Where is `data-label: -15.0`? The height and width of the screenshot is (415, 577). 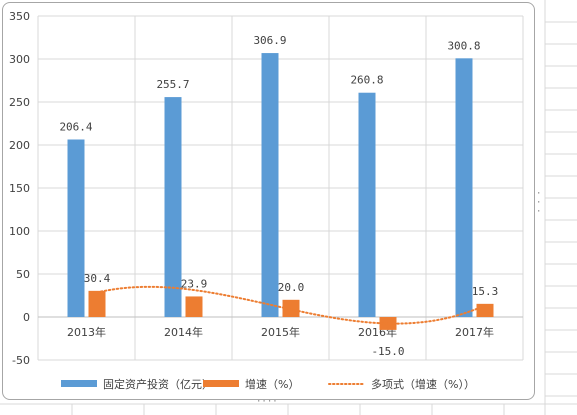 data-label: -15.0 is located at coordinates (387, 351).